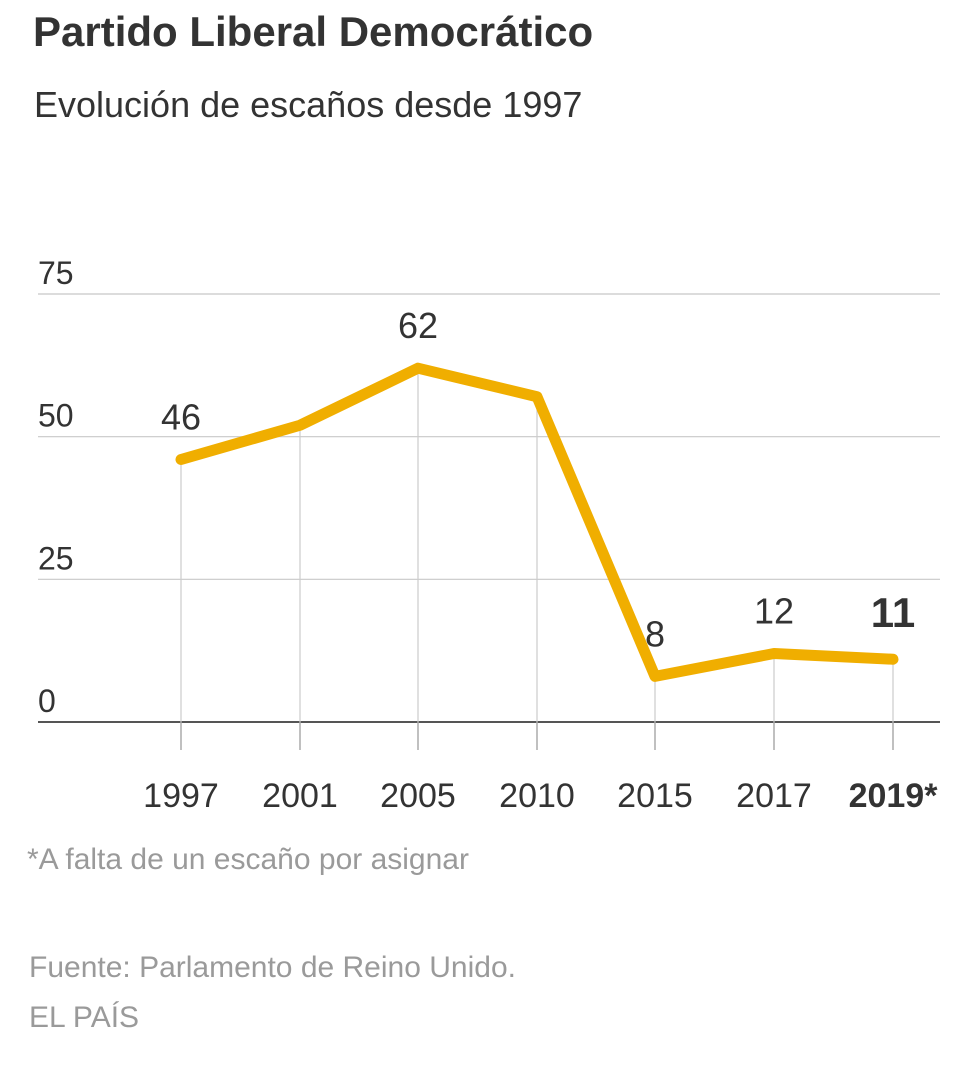 The height and width of the screenshot is (1085, 980). What do you see at coordinates (313, 31) in the screenshot?
I see `chart-title: Partido Liberal Democrático` at bounding box center [313, 31].